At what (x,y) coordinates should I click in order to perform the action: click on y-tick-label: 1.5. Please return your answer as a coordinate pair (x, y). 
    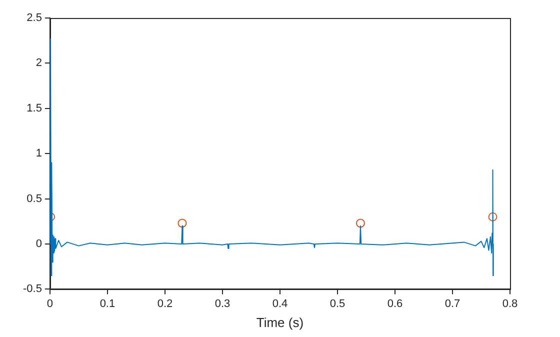
    Looking at the image, I should click on (34, 108).